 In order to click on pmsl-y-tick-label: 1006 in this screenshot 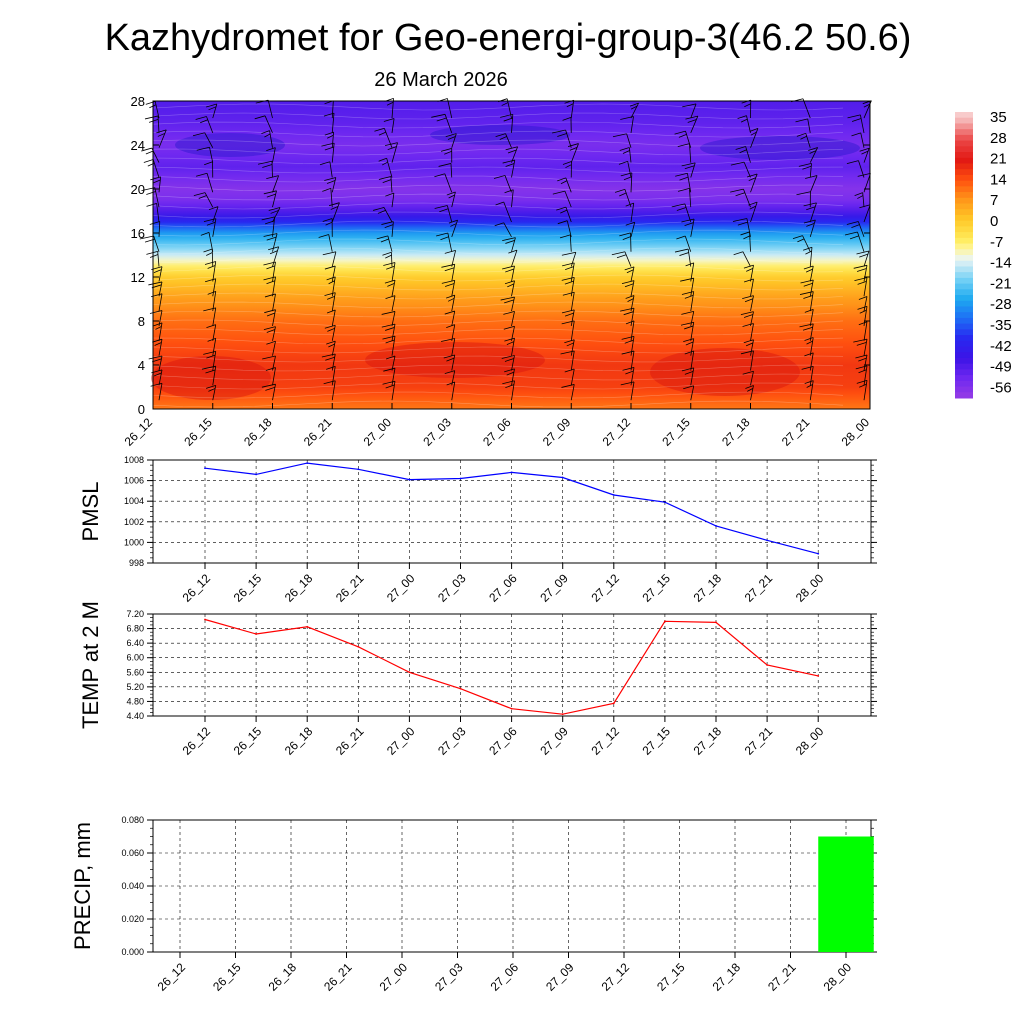, I will do `click(134, 481)`.